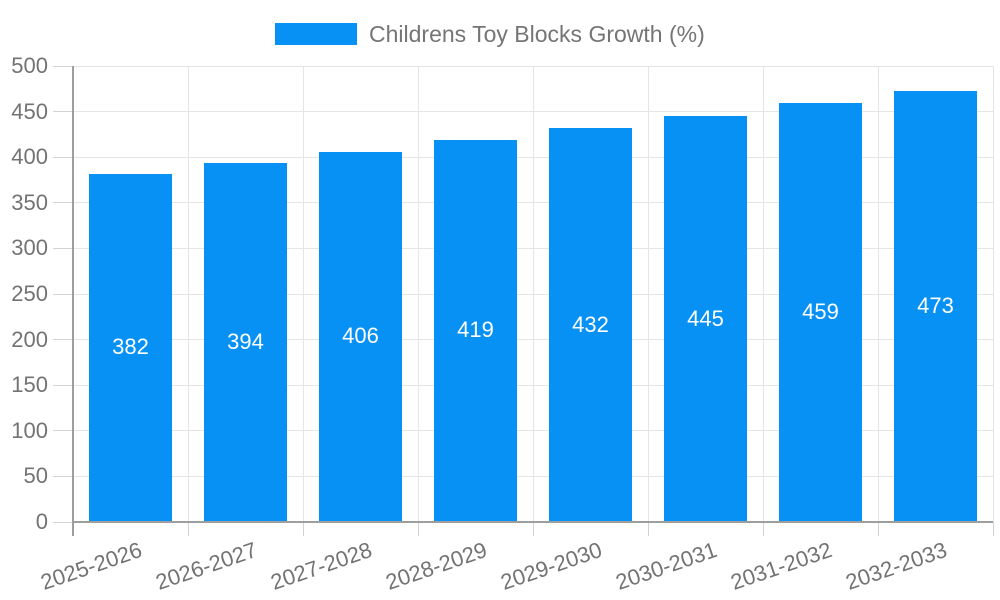 The height and width of the screenshot is (600, 1000). I want to click on legend-label: Childrens Toy Blocks Growth (%), so click(537, 34).